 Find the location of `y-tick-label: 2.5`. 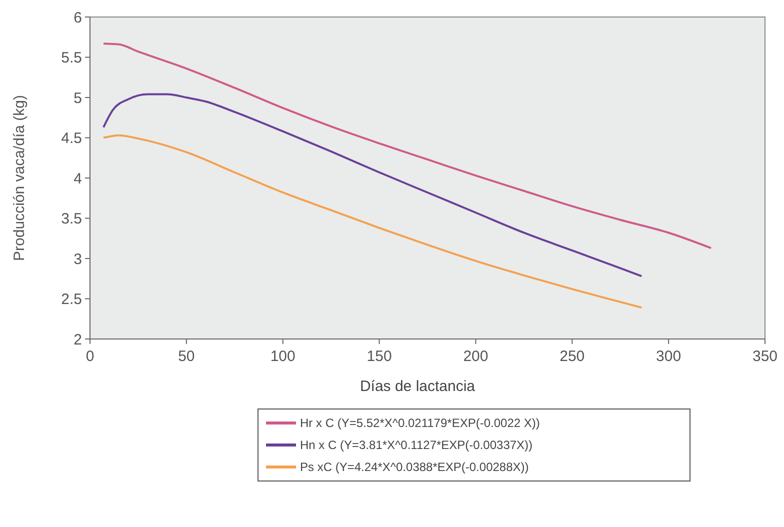

y-tick-label: 2.5 is located at coordinates (71, 299).